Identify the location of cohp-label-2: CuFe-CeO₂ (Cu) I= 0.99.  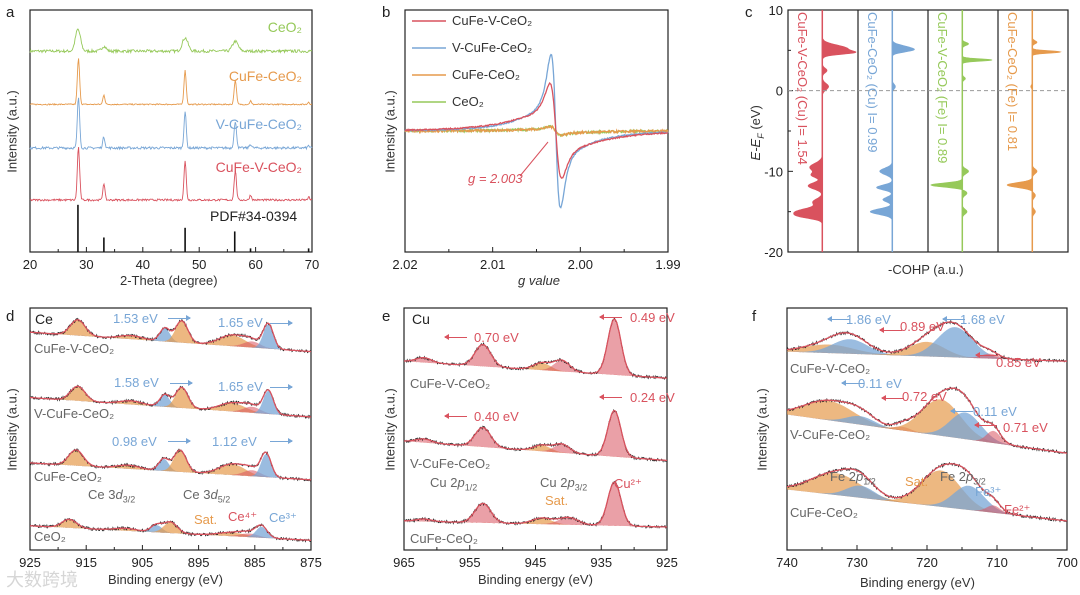
(872, 82).